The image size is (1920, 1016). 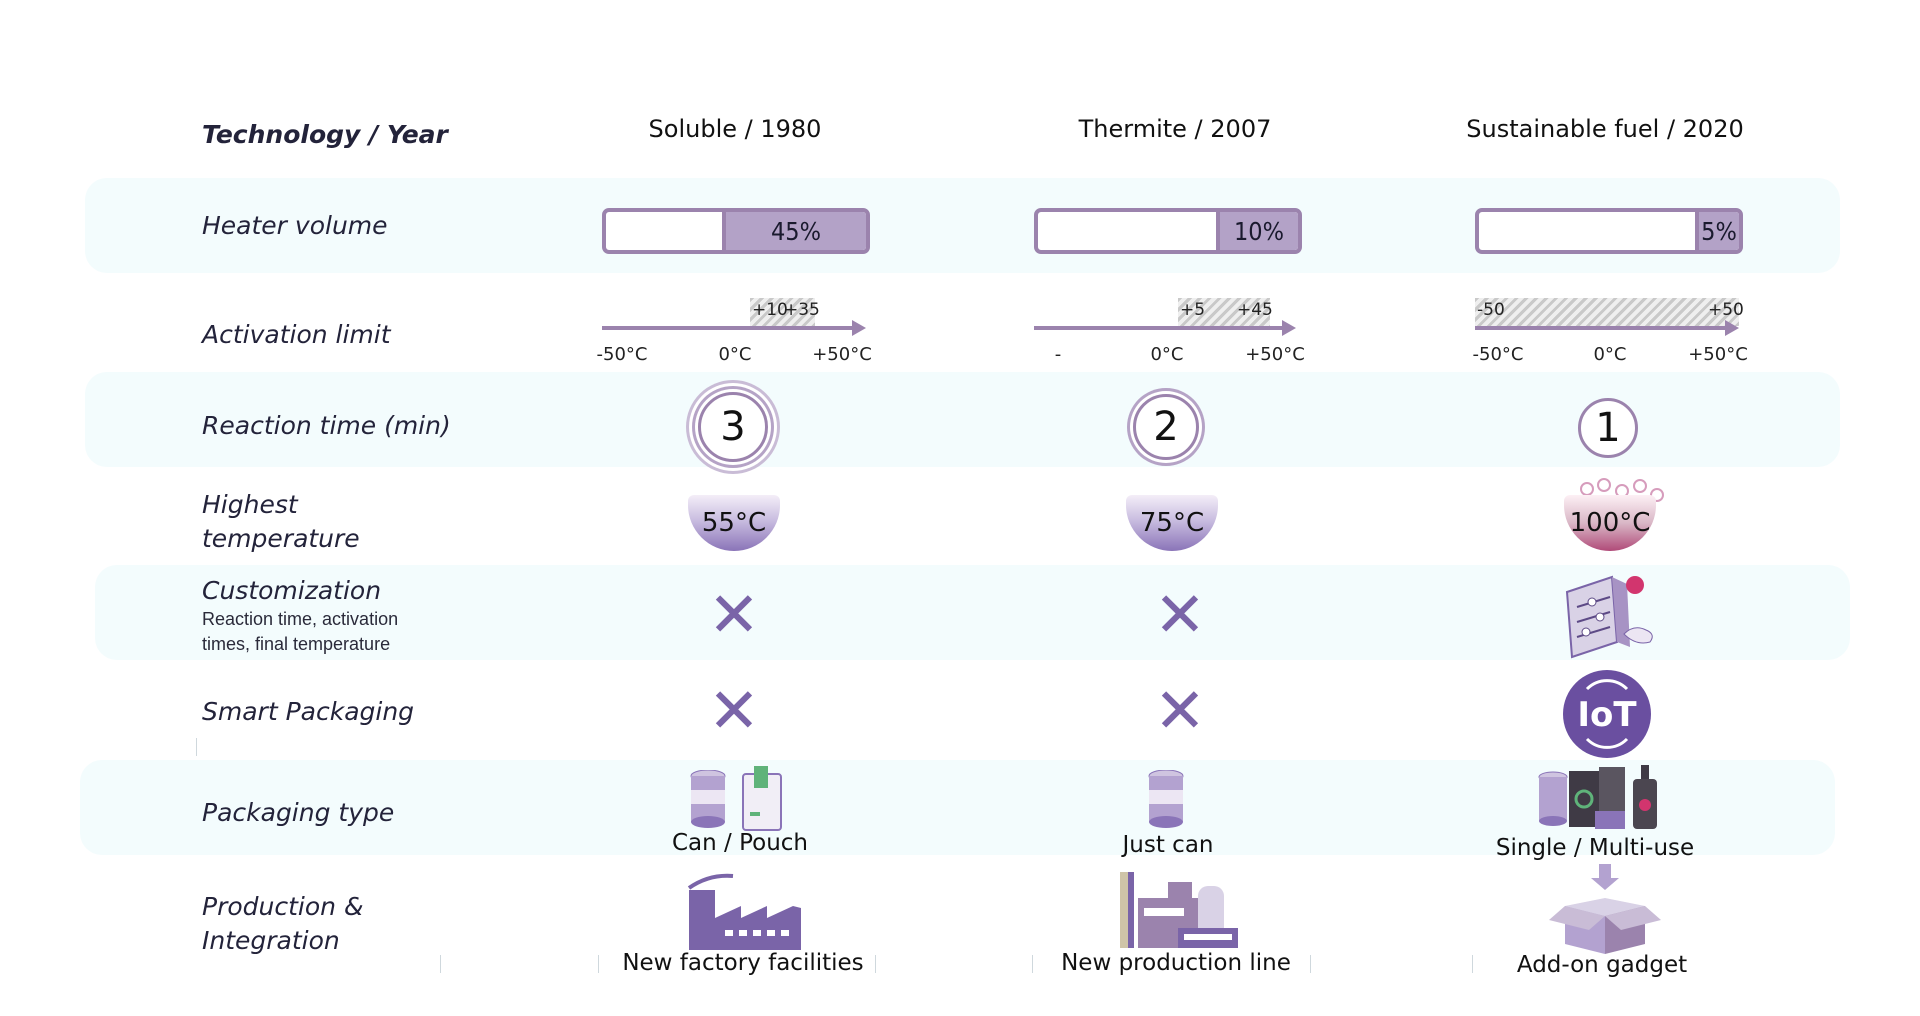 I want to click on factory-icon, so click(x=744, y=911).